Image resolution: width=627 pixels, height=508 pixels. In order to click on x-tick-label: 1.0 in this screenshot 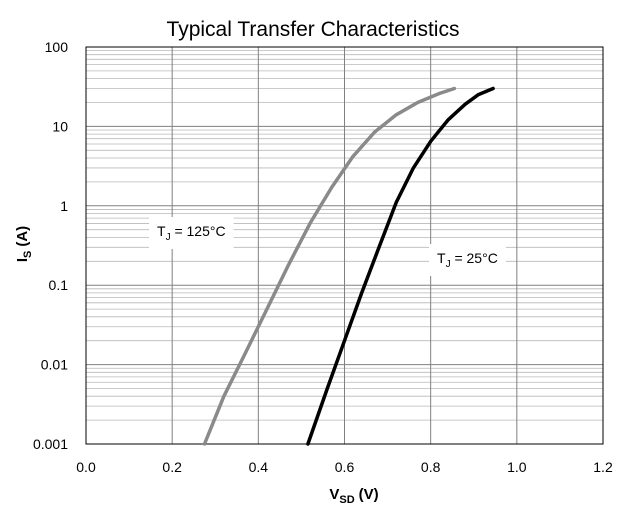, I will do `click(517, 467)`.